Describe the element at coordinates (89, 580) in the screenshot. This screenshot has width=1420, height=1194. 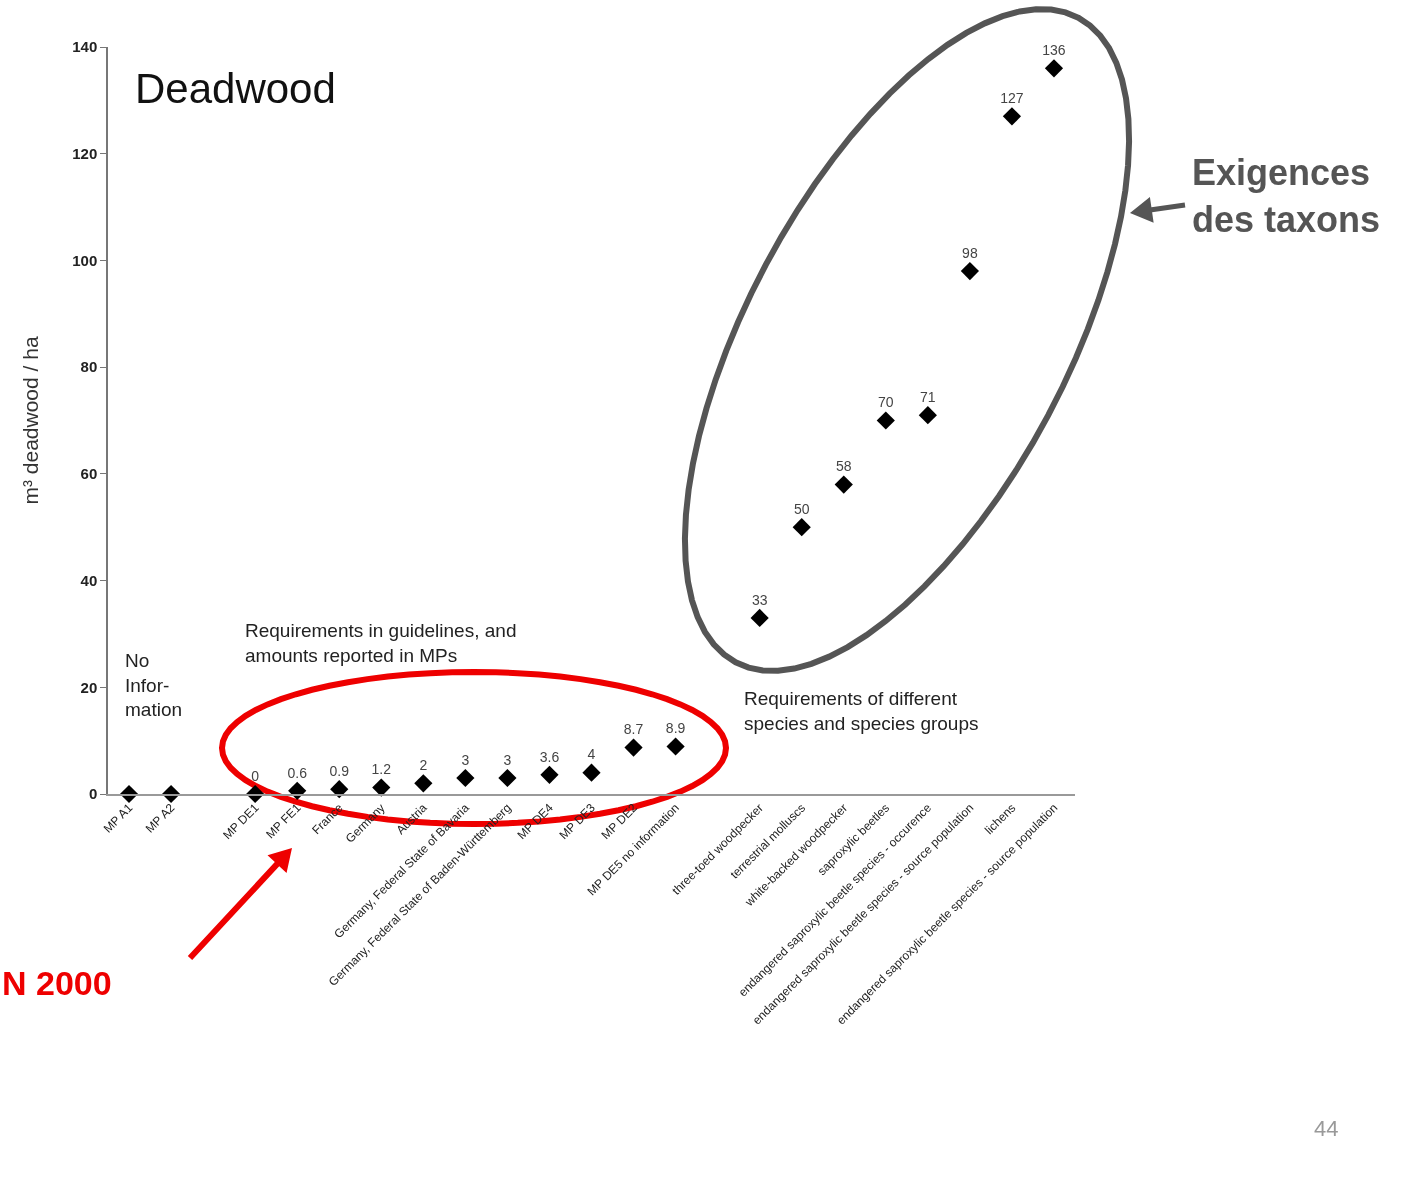
I see `y-tick-label: 40` at that location.